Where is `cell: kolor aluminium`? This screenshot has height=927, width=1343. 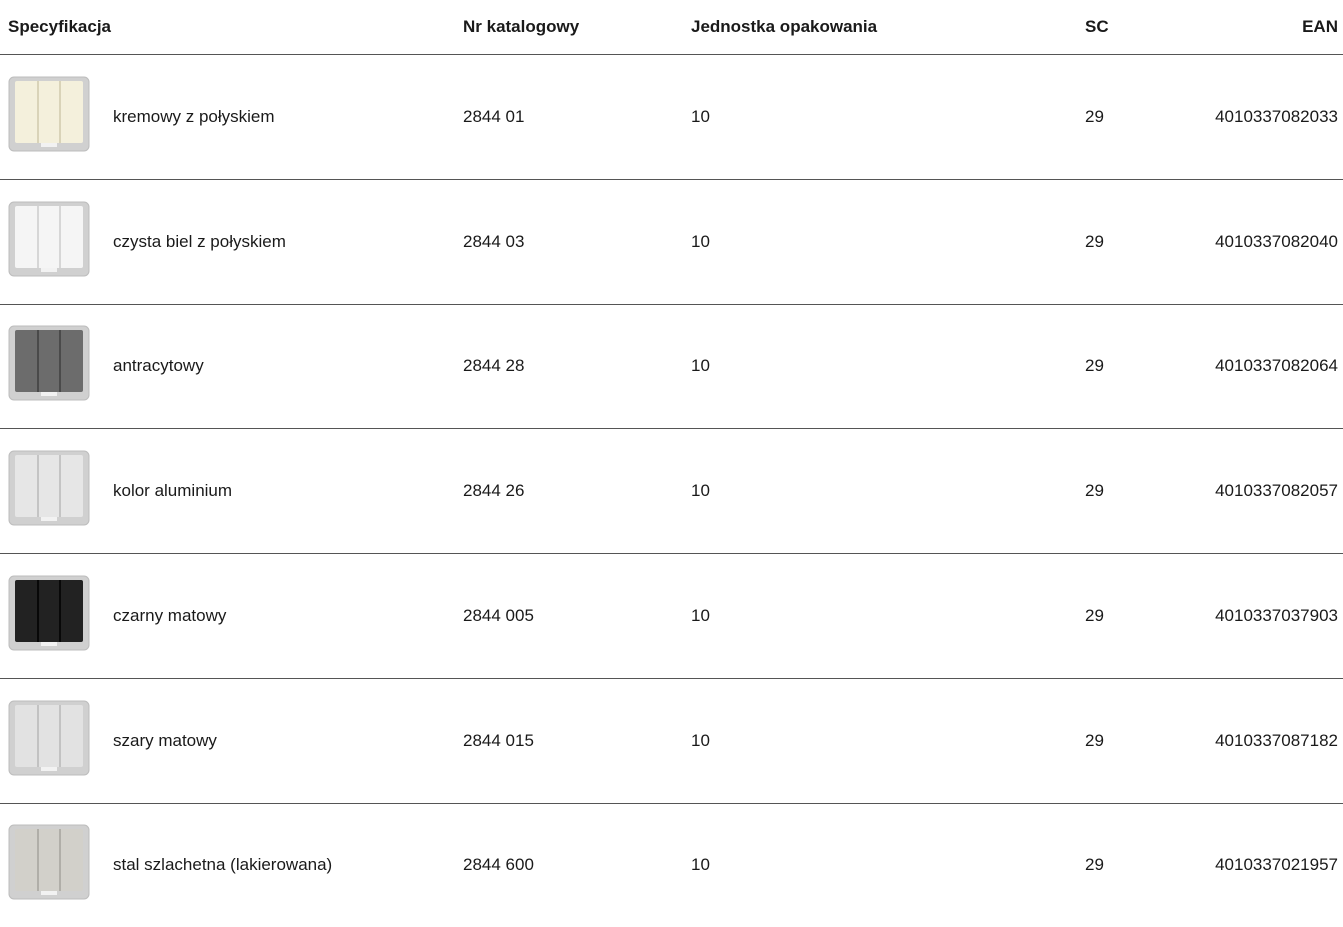 cell: kolor aluminium is located at coordinates (173, 491).